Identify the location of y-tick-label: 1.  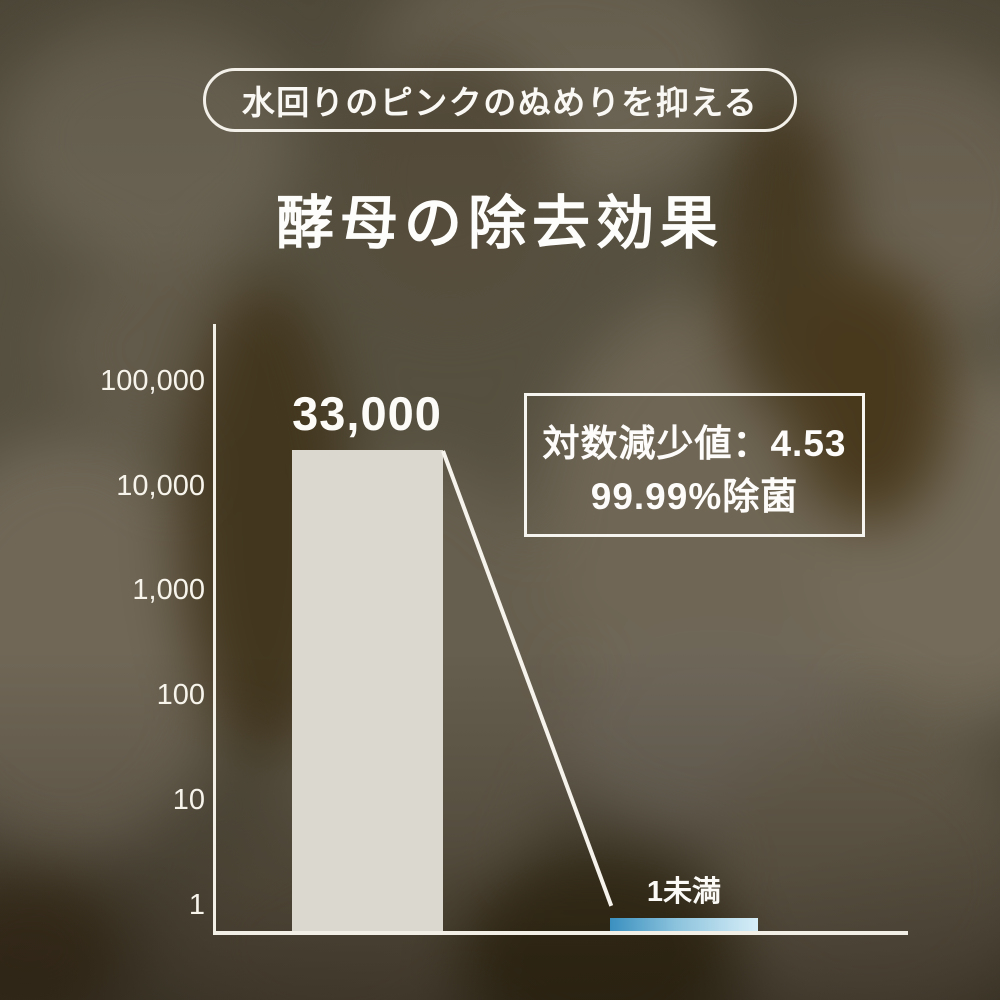
(196, 905).